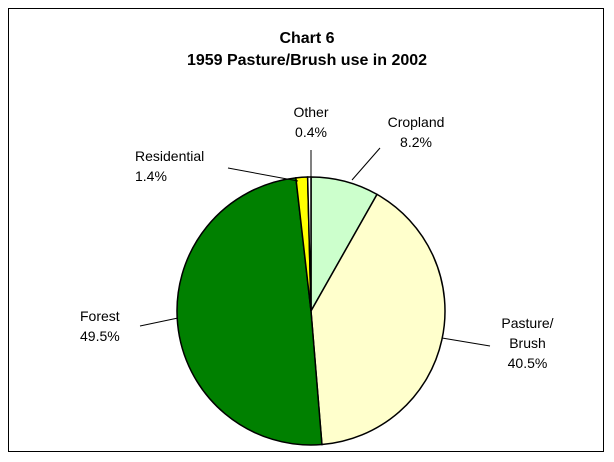 Image resolution: width=614 pixels, height=462 pixels. Describe the element at coordinates (527, 363) in the screenshot. I see `slice-value-label: 40.5%` at that location.